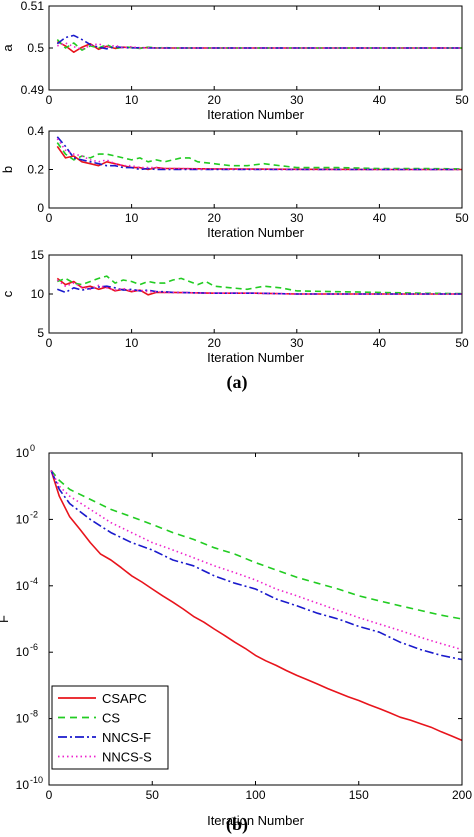 The height and width of the screenshot is (837, 474). I want to click on chart-a: 0 10 20 30 40 50 0.49 0.5 0.51 Iteration Number a, so click(234, 61).